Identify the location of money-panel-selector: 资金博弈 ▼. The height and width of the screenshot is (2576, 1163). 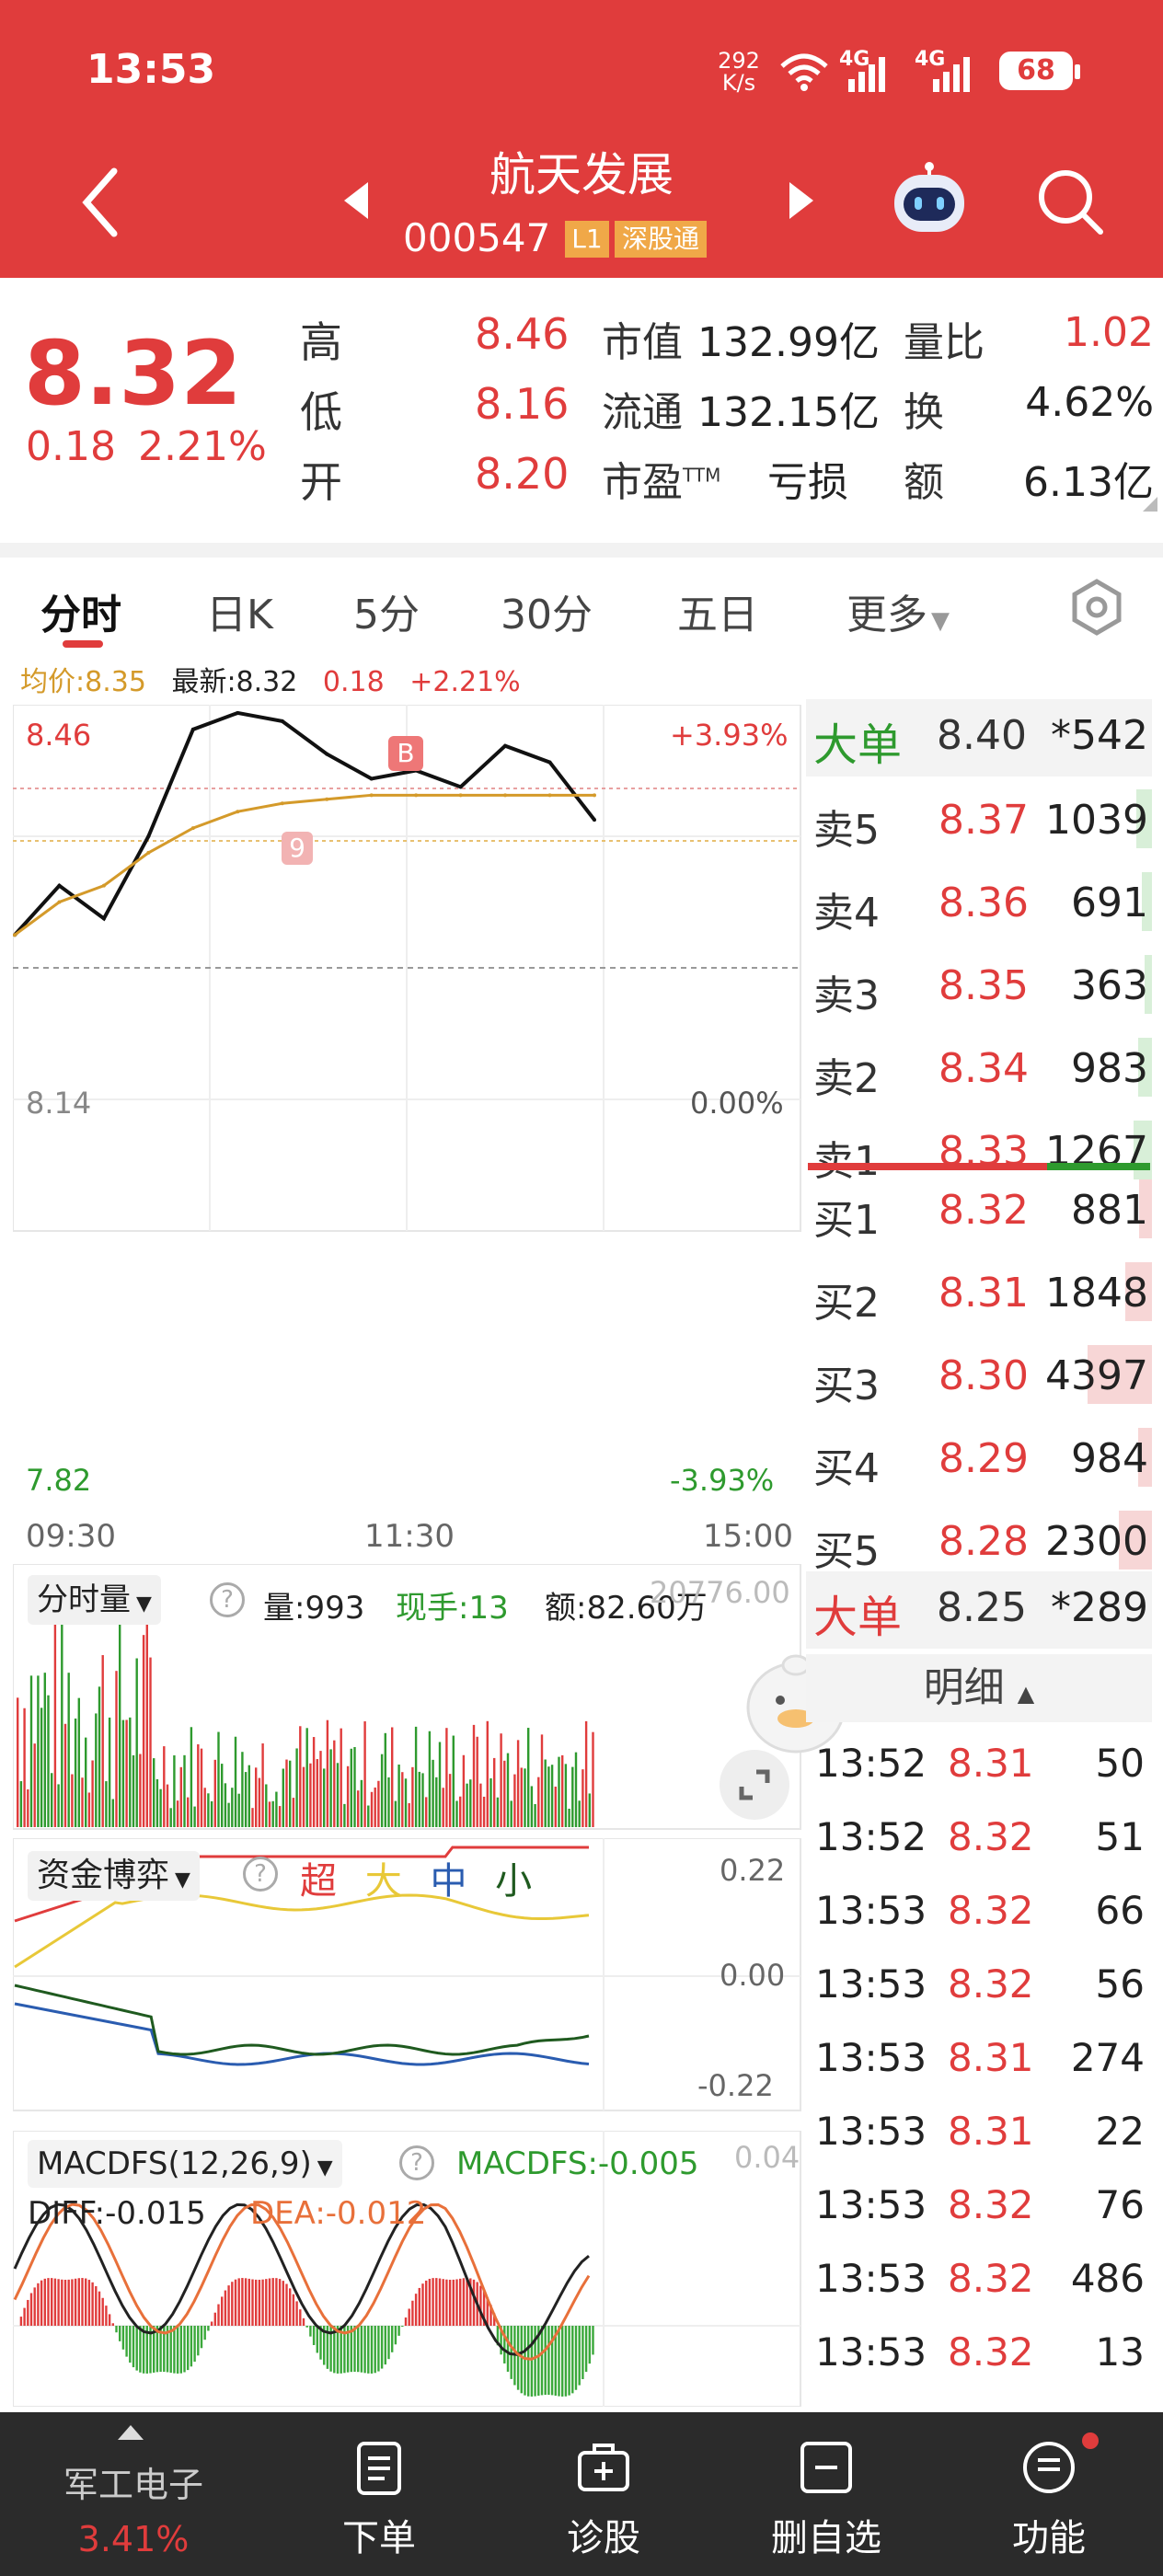
(114, 1876).